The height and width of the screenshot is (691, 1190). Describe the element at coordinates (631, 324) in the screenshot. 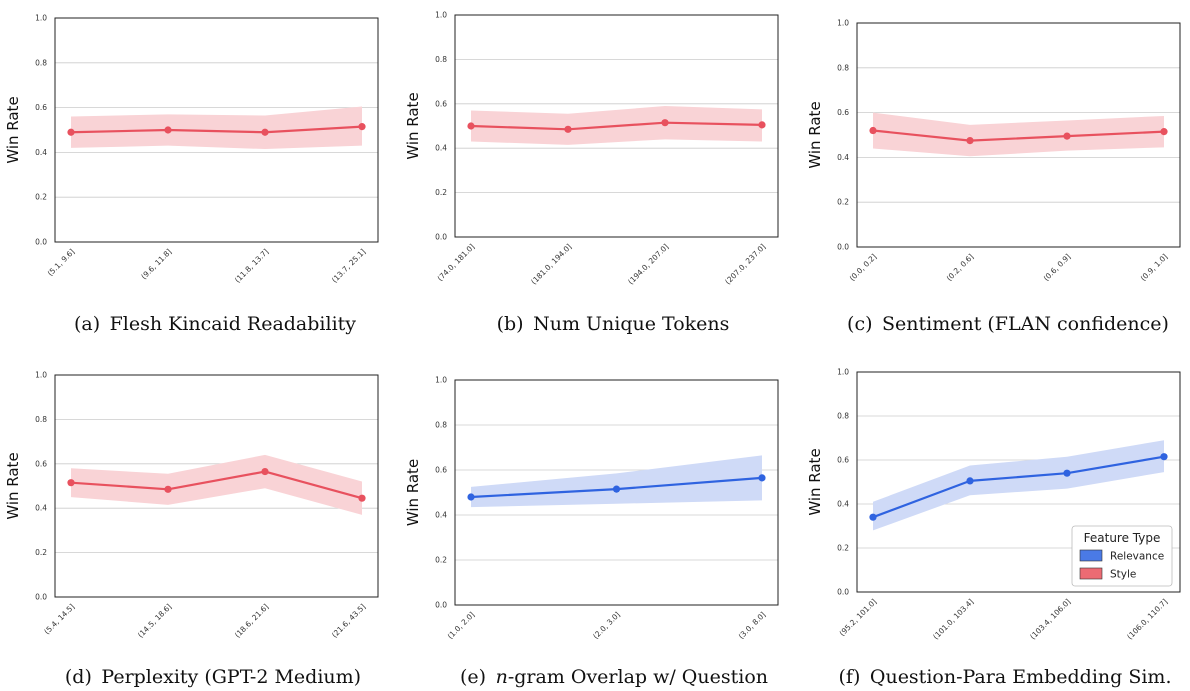

I see `caption-text: Num Unique Tokens` at that location.